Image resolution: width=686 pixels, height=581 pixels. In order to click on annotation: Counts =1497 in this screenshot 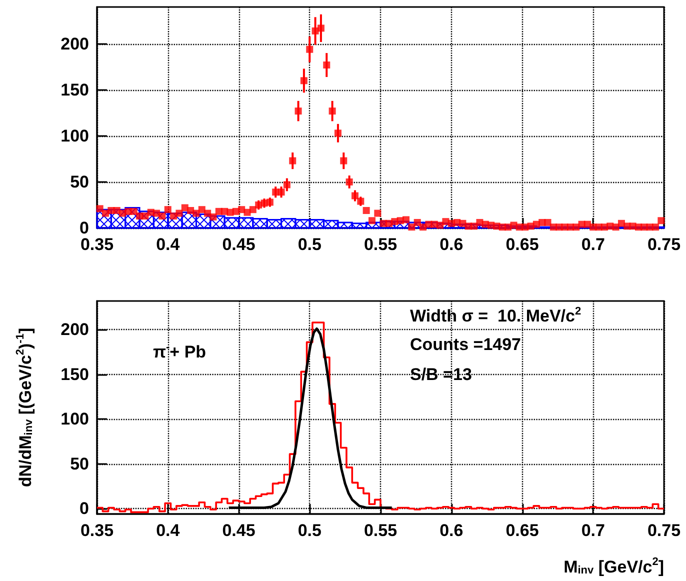, I will do `click(466, 344)`.